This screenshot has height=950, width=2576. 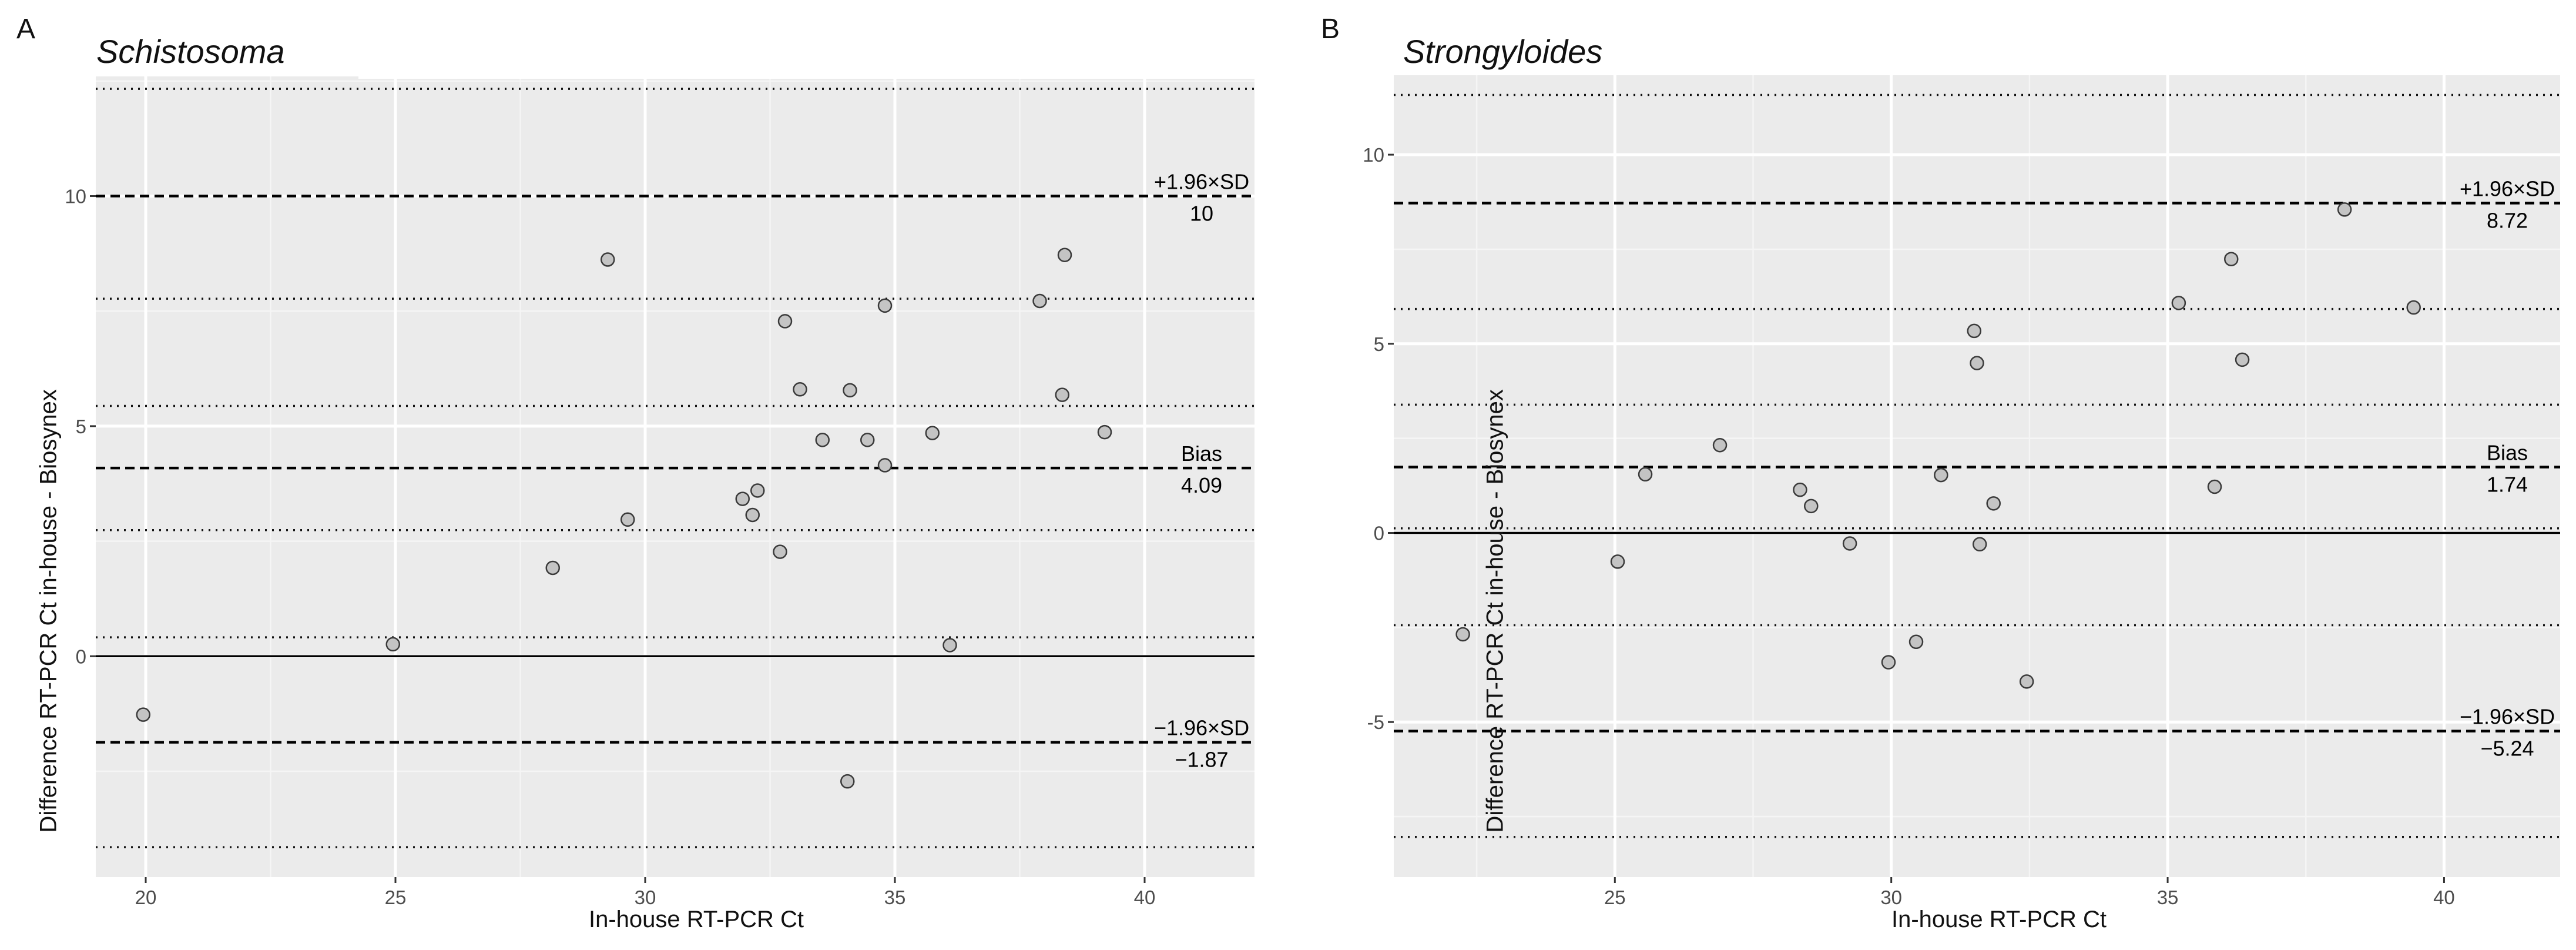 I want to click on panel-b-letter: B, so click(x=1331, y=29).